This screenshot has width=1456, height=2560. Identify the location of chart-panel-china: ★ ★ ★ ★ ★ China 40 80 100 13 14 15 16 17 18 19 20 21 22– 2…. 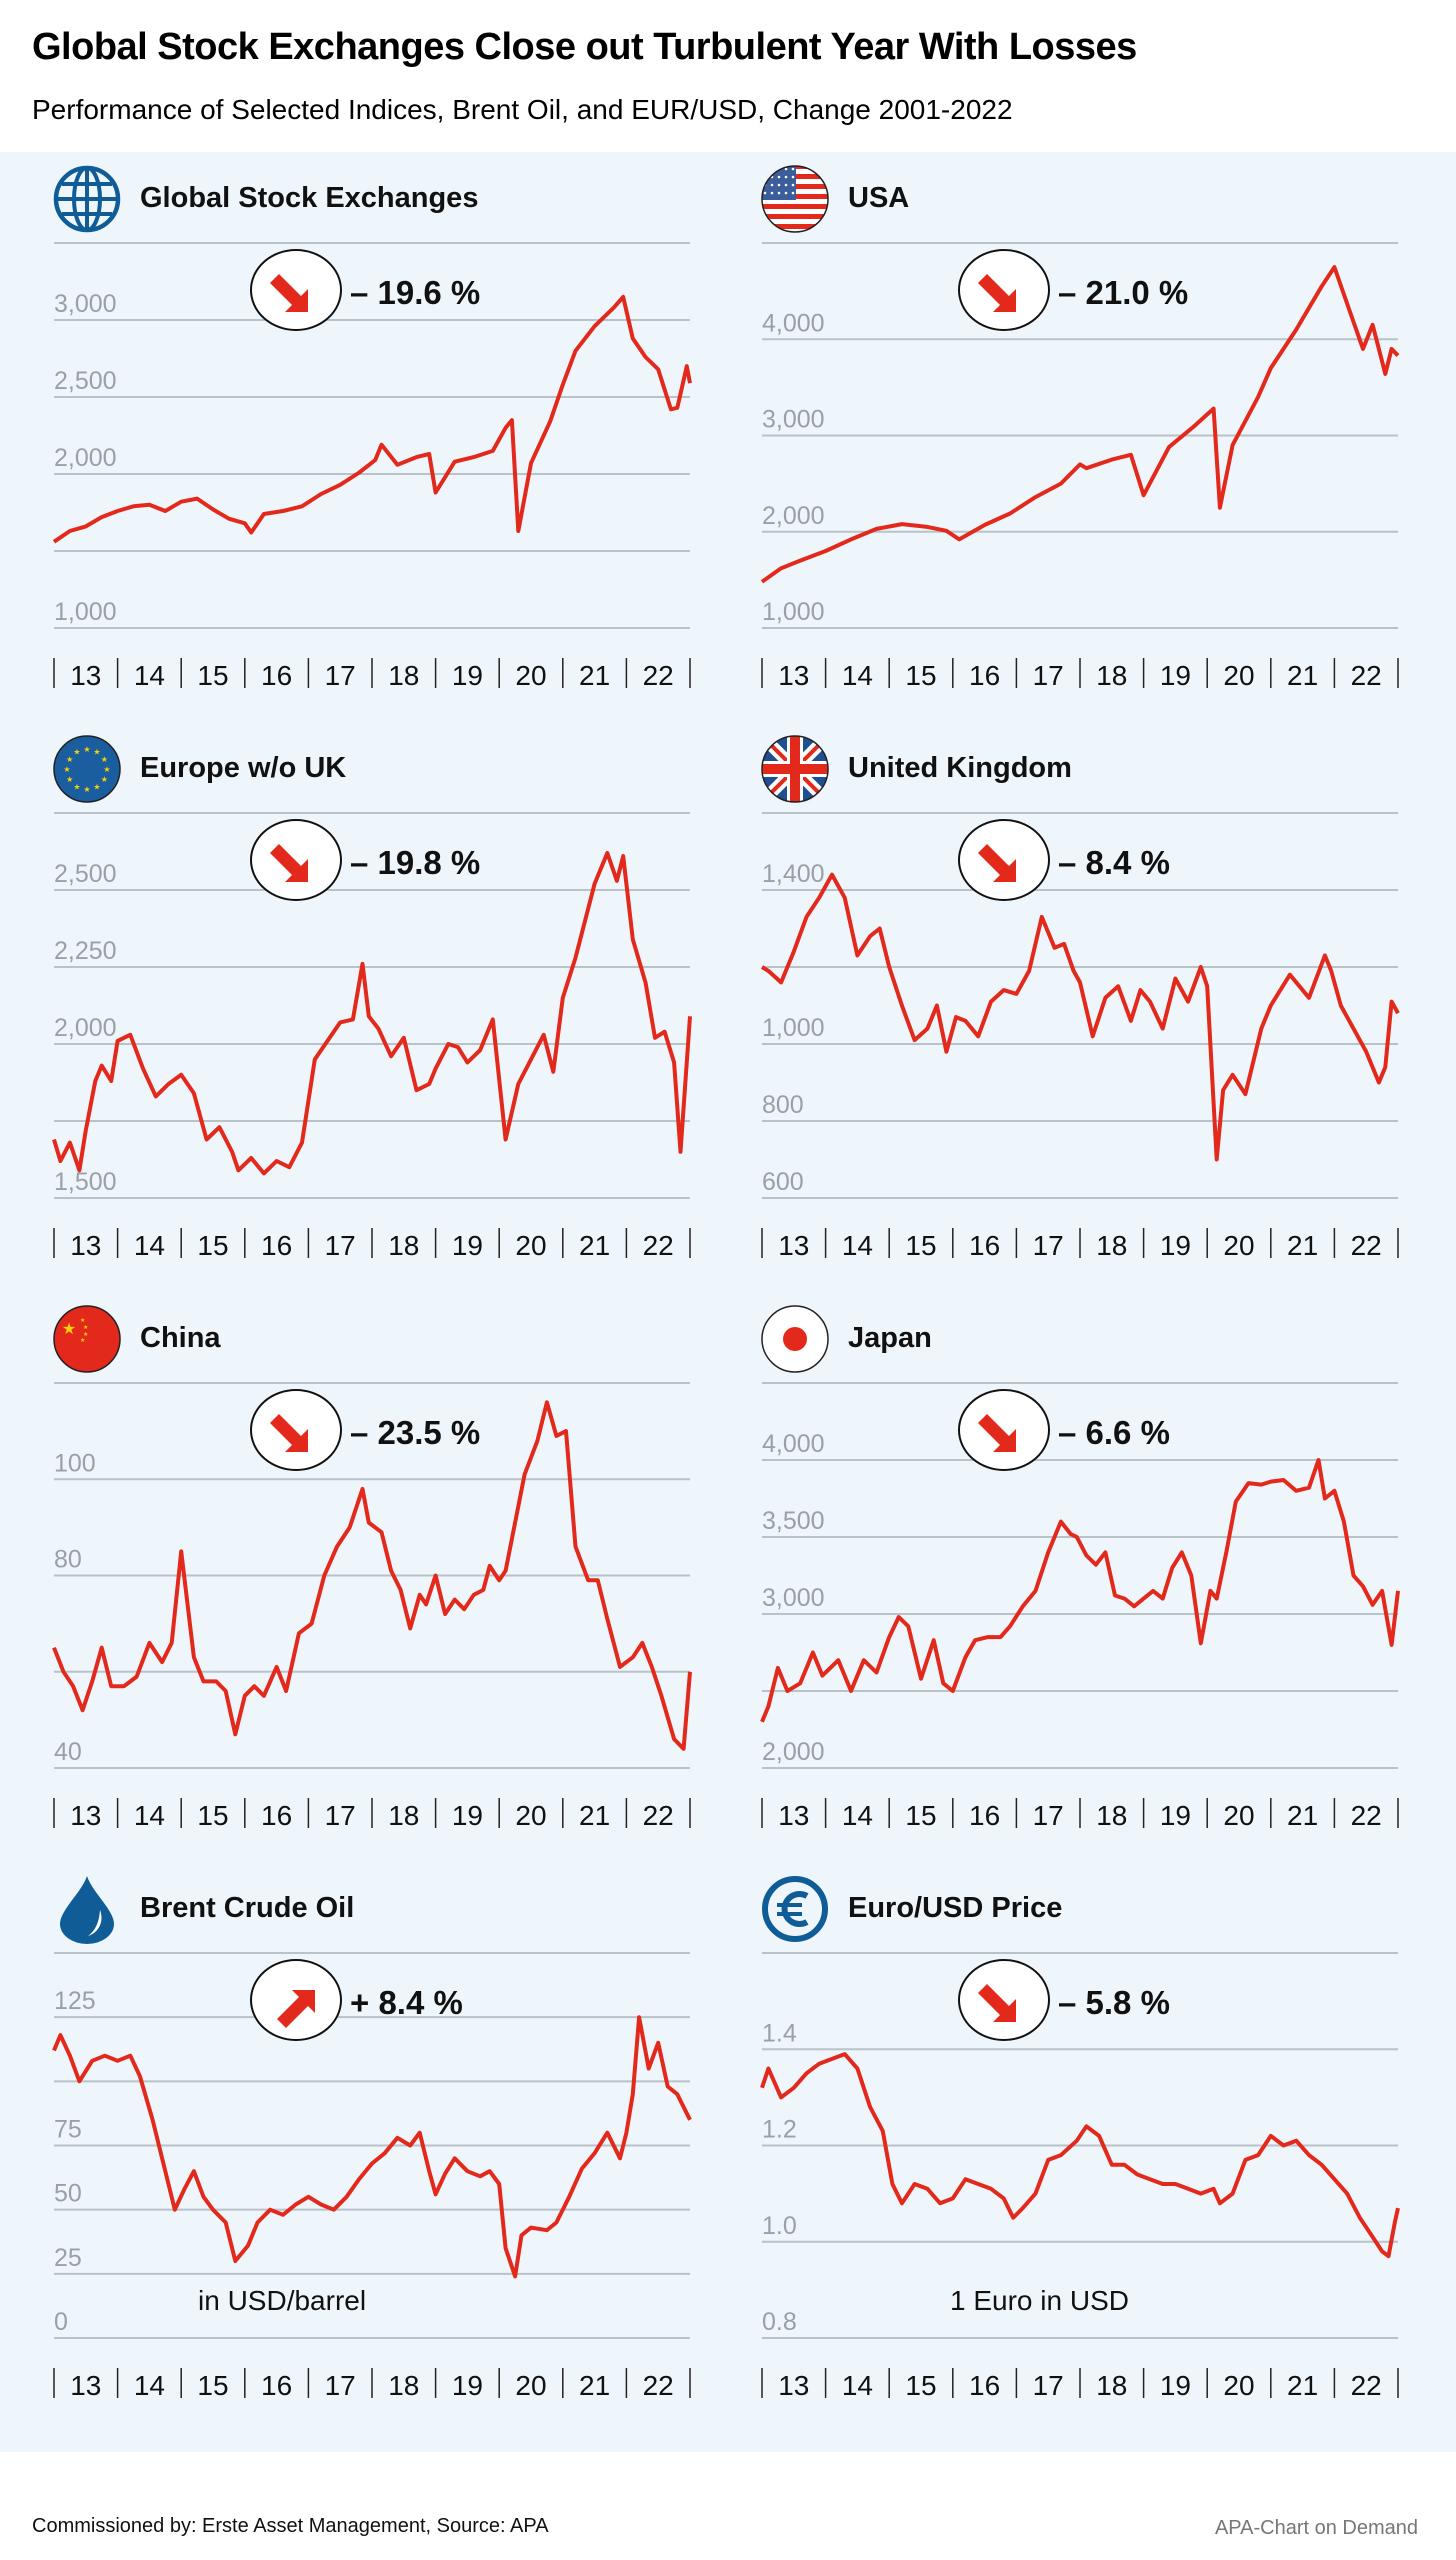
(380, 1577).